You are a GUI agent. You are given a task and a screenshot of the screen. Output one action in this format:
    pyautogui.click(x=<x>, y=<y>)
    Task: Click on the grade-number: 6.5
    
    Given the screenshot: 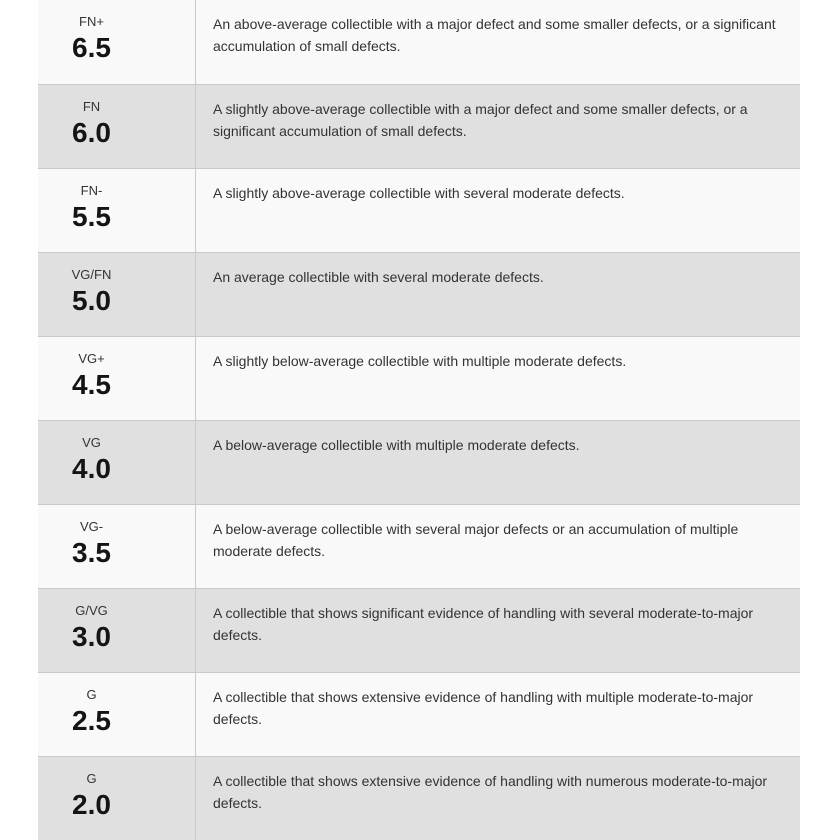 What is the action you would take?
    pyautogui.click(x=91, y=47)
    